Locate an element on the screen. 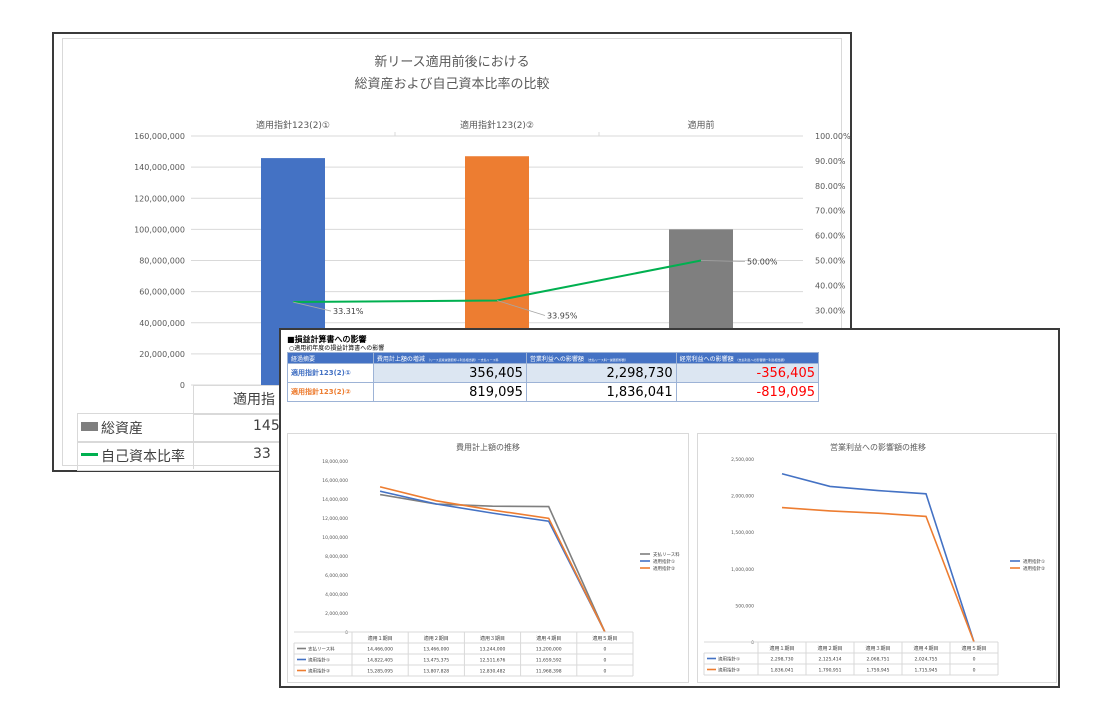 The width and height of the screenshot is (1110, 720). y-left-tick-label: 140,000,000 is located at coordinates (159, 167).